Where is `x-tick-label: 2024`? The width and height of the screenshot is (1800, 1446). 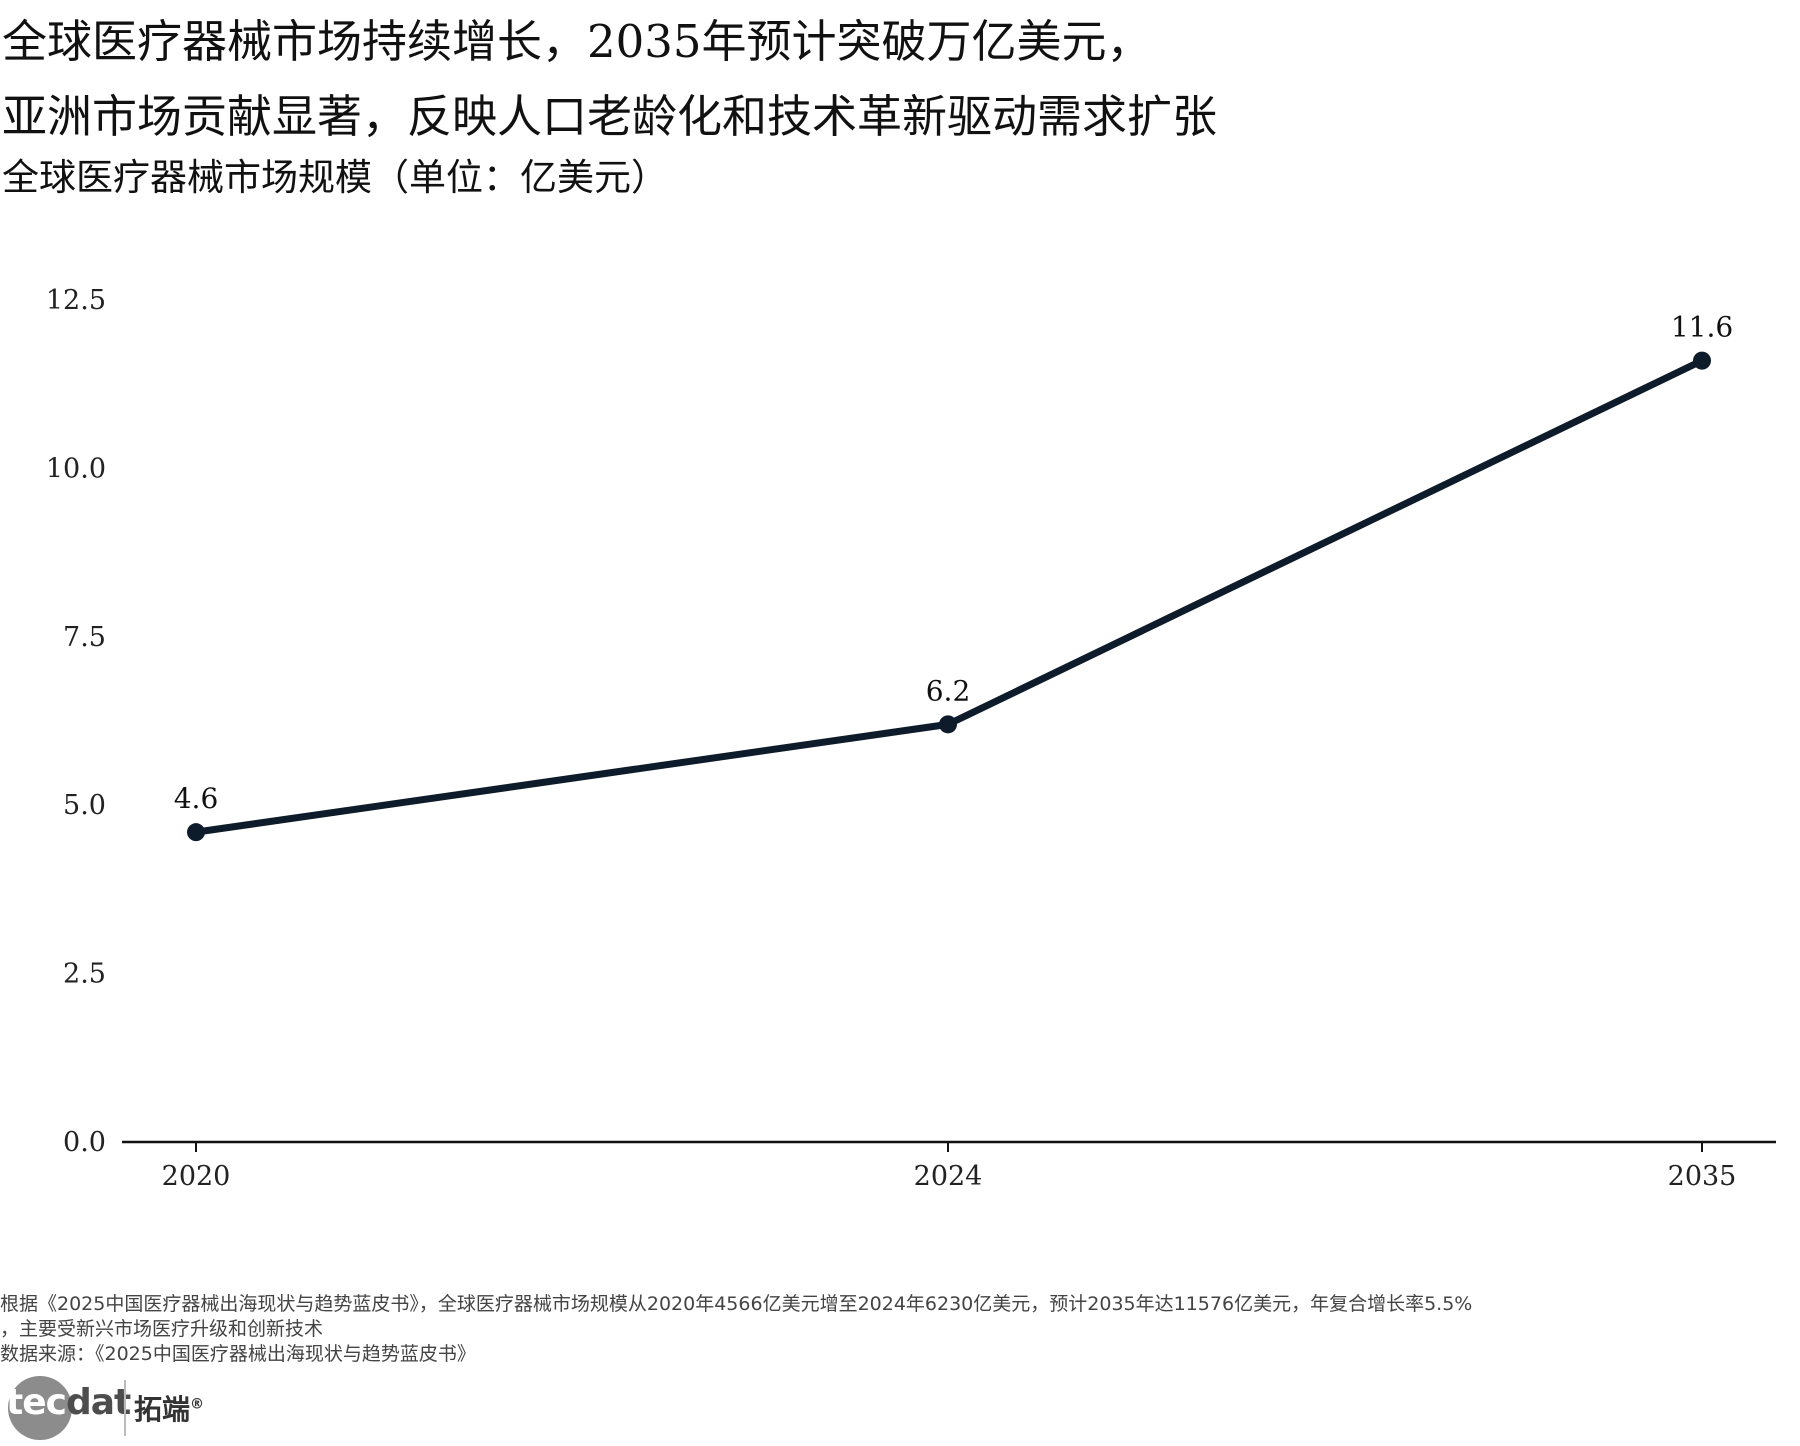 x-tick-label: 2024 is located at coordinates (948, 1176).